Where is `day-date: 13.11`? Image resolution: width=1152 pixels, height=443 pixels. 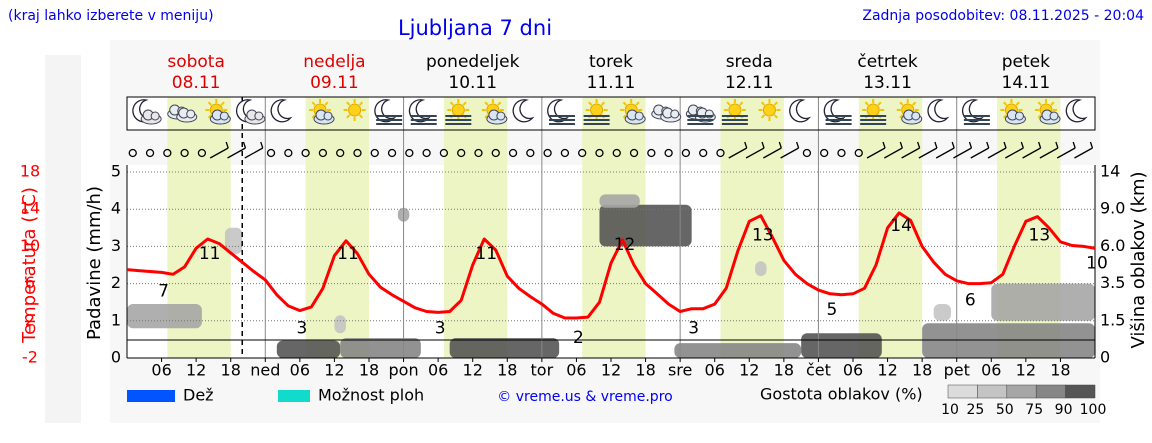 day-date: 13.11 is located at coordinates (887, 83).